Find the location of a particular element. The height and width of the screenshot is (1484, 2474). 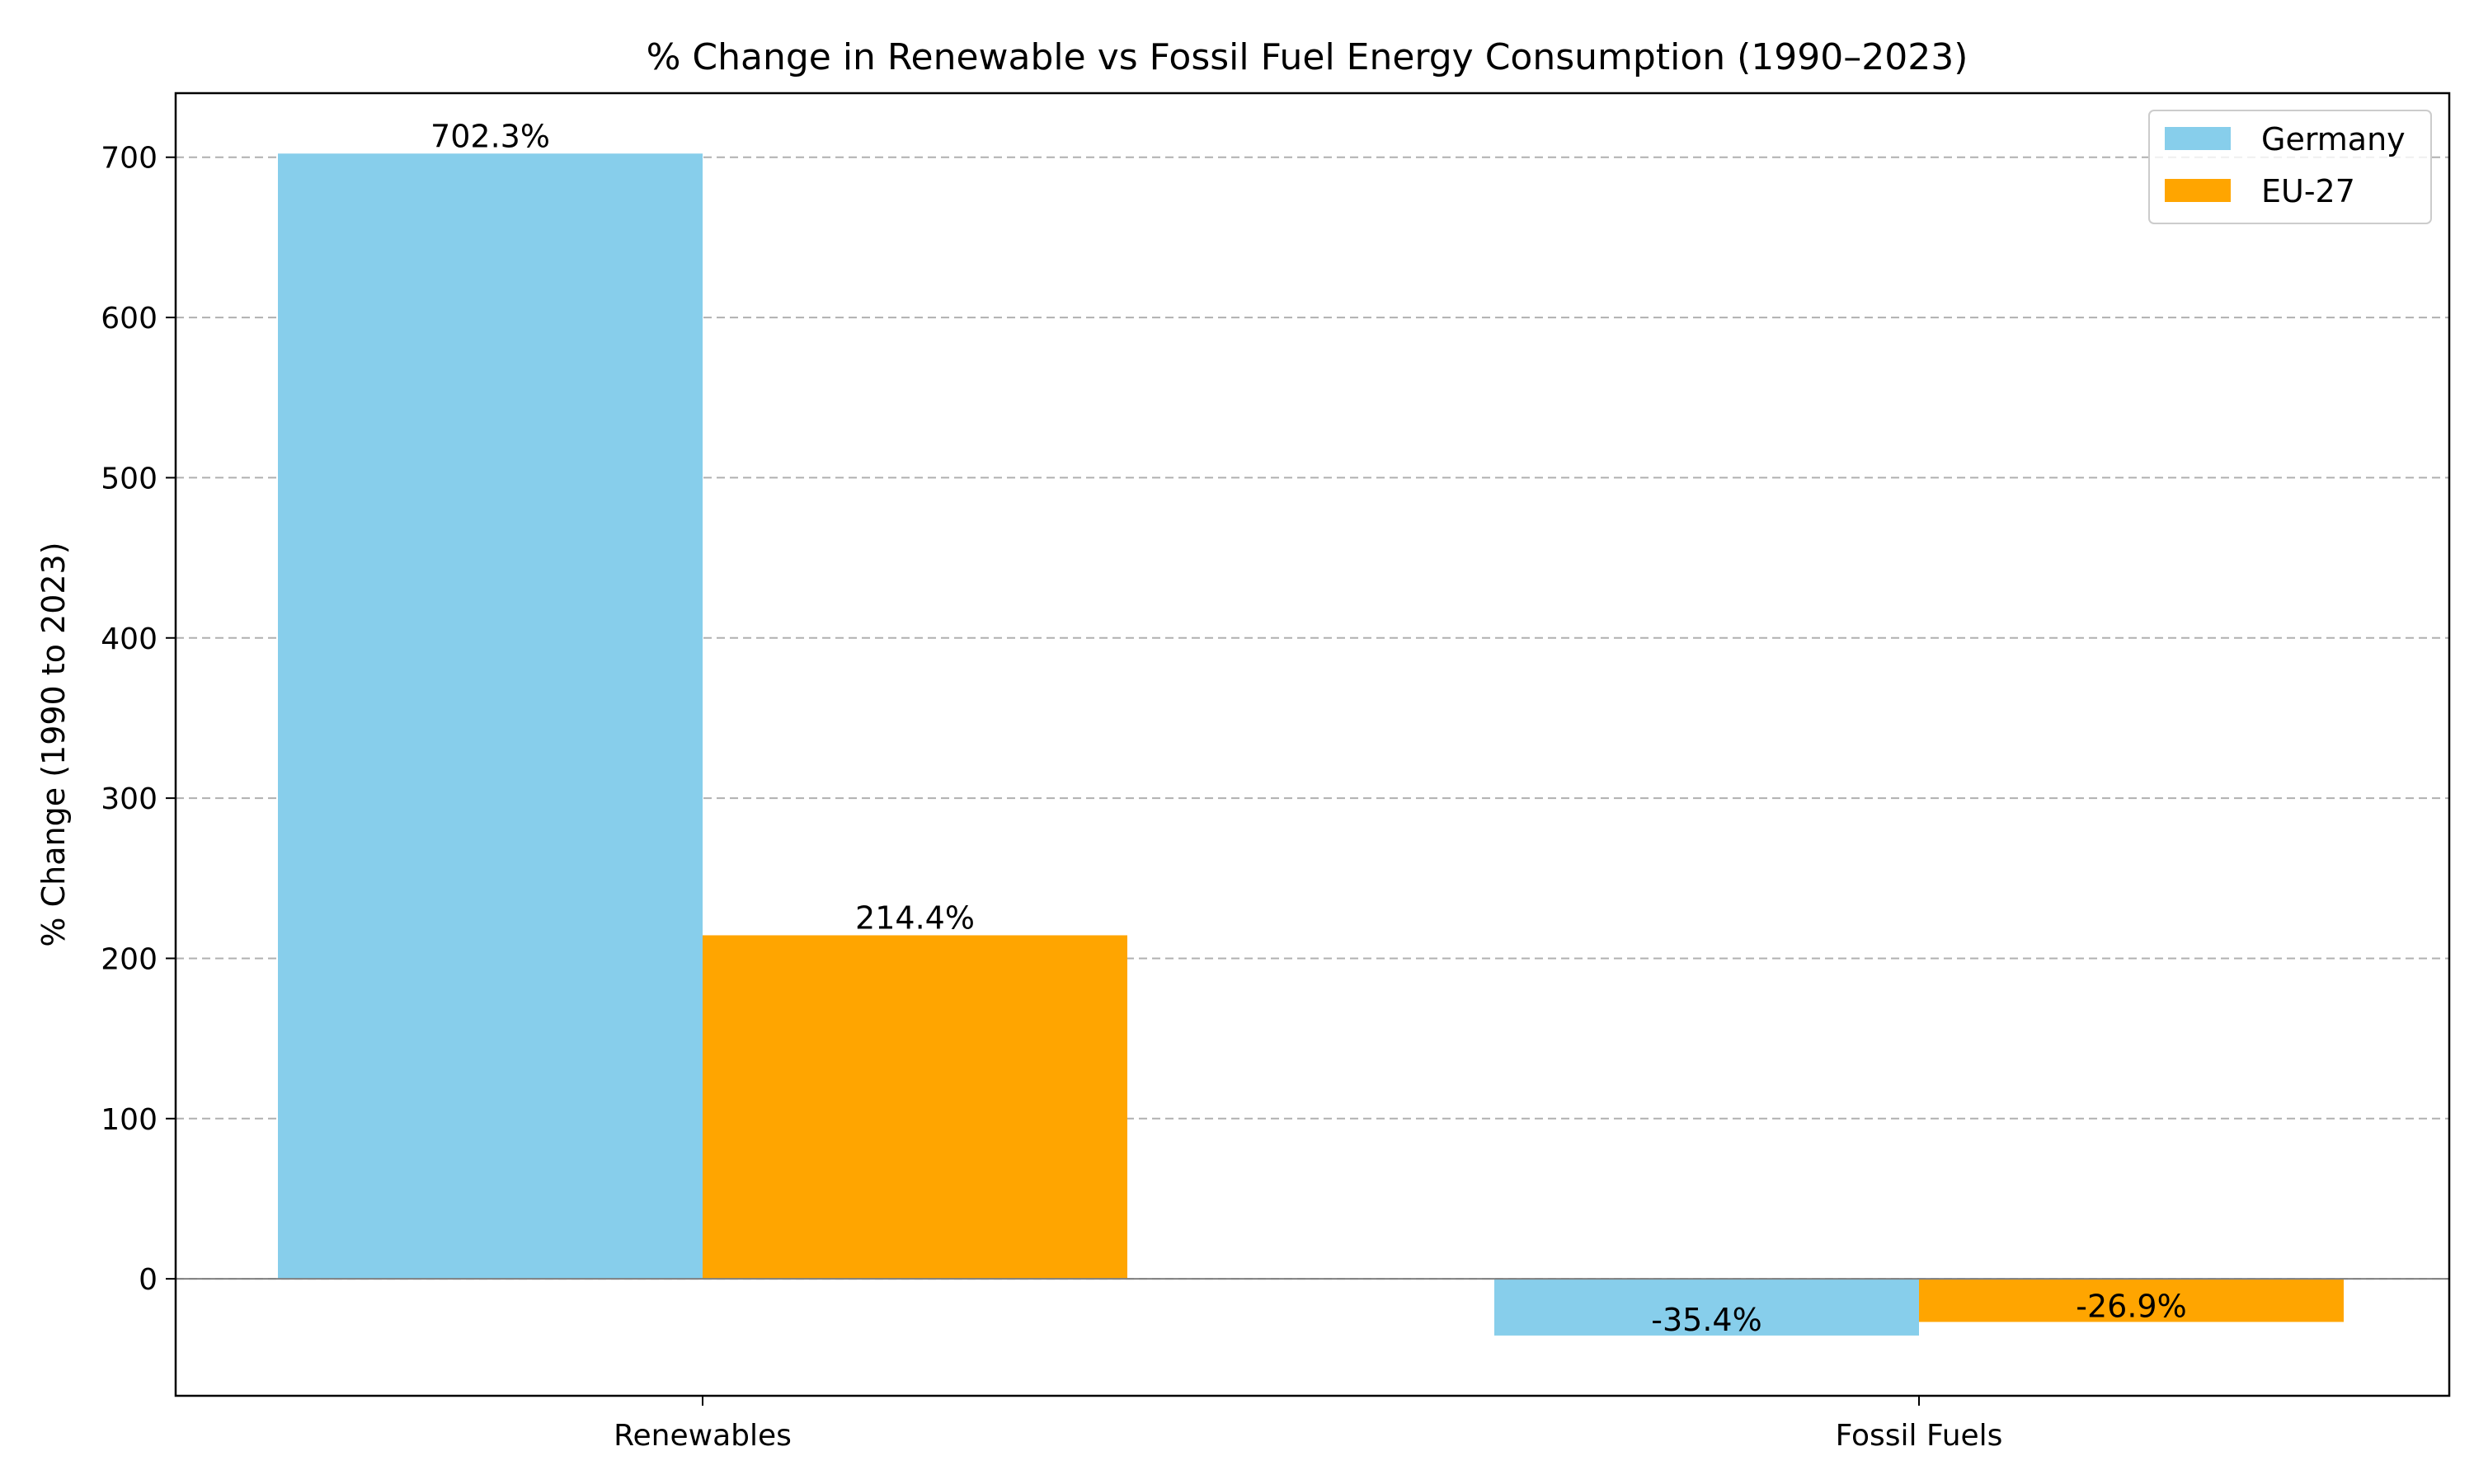

legend: Germany EU-27 is located at coordinates (2290, 167).